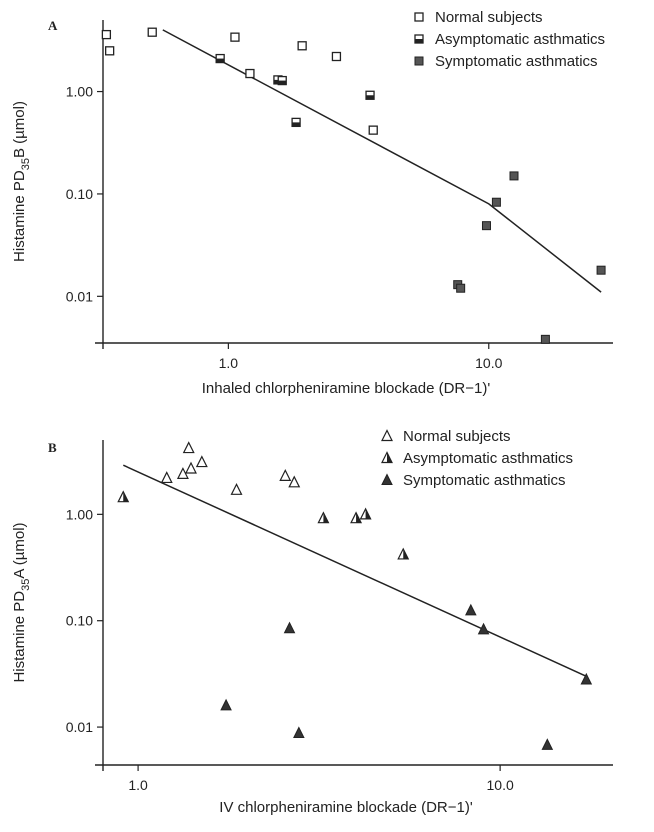 The image size is (654, 832). I want to click on panel-b-x-tick-label: 1.0, so click(138, 785).